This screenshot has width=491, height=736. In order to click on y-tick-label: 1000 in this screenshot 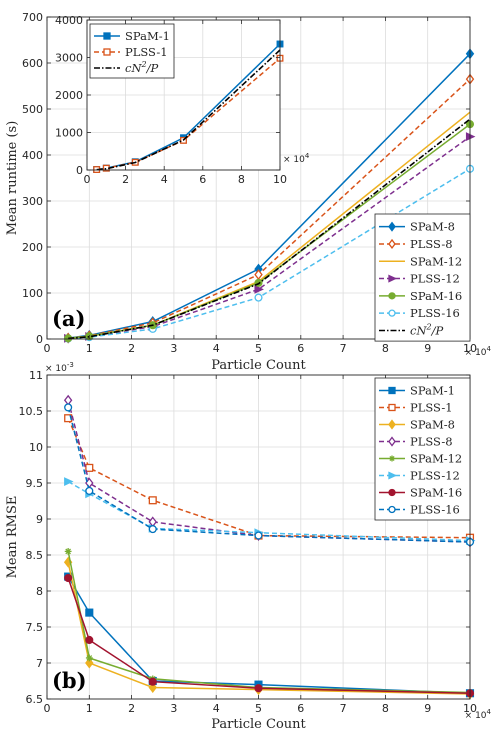, I will do `click(69, 133)`.